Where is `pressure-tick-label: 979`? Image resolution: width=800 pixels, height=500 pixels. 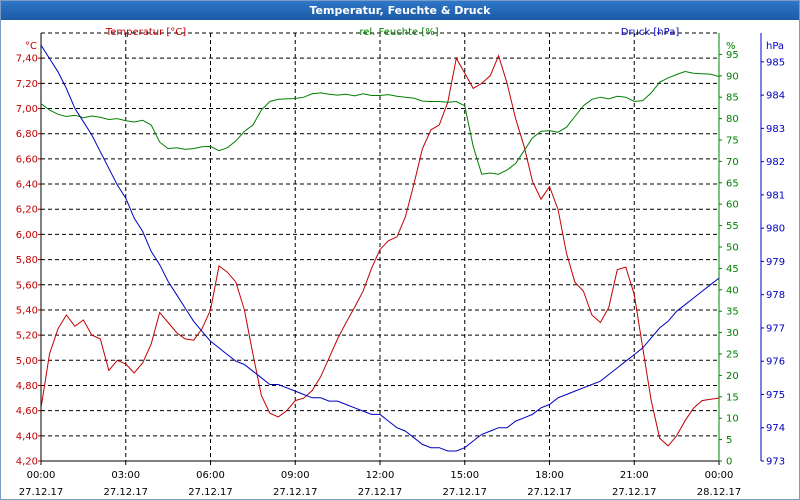
pressure-tick-label: 979 is located at coordinates (775, 262).